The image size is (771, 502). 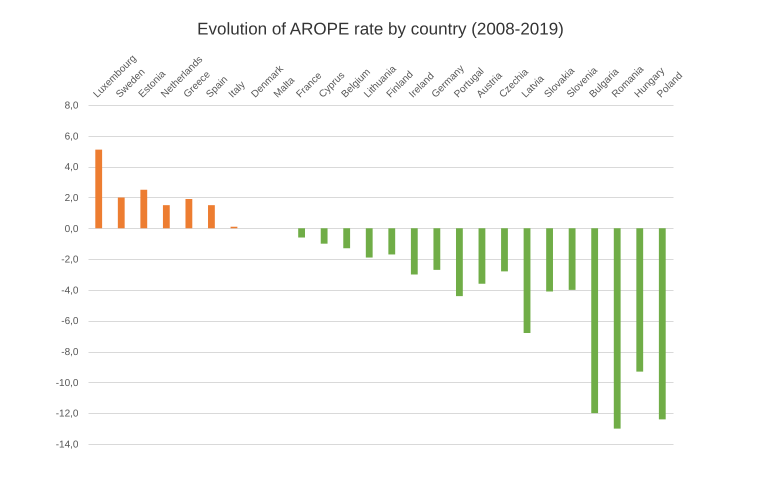 I want to click on y-tick-label: -10,0, so click(x=67, y=383).